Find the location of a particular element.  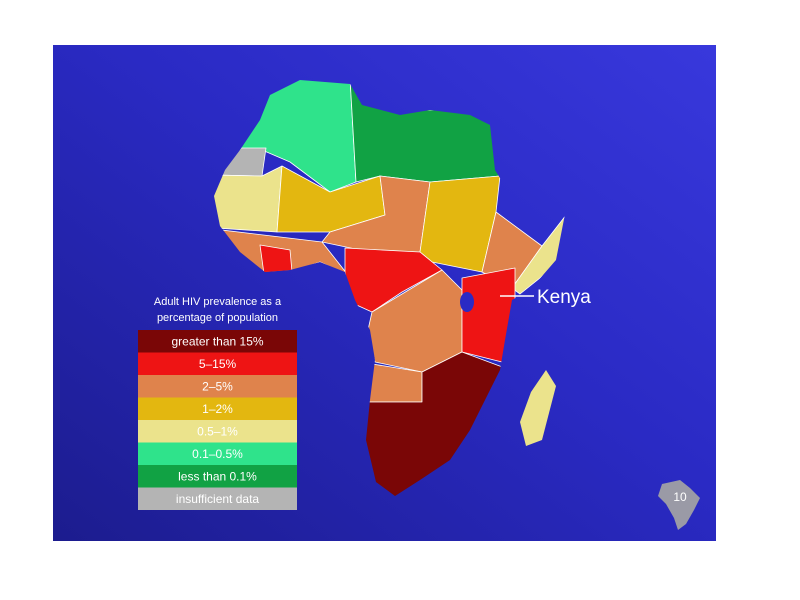

region-somalia is located at coordinates (538, 252).